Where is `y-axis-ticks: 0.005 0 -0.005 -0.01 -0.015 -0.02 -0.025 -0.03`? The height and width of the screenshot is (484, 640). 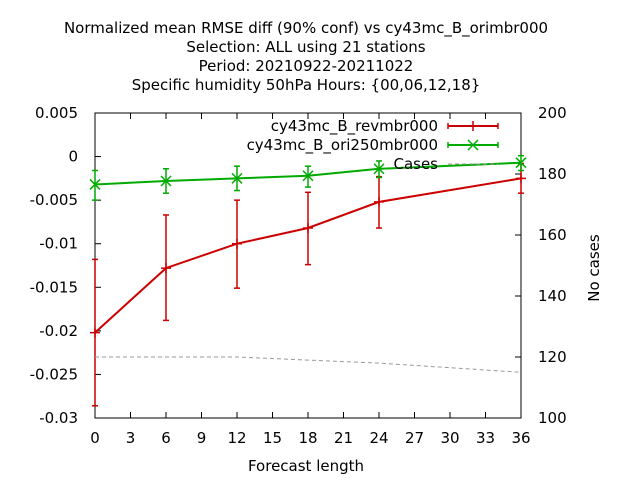
y-axis-ticks: 0.005 0 -0.005 -0.01 -0.015 -0.02 -0.025 -0.03 is located at coordinates (65, 265).